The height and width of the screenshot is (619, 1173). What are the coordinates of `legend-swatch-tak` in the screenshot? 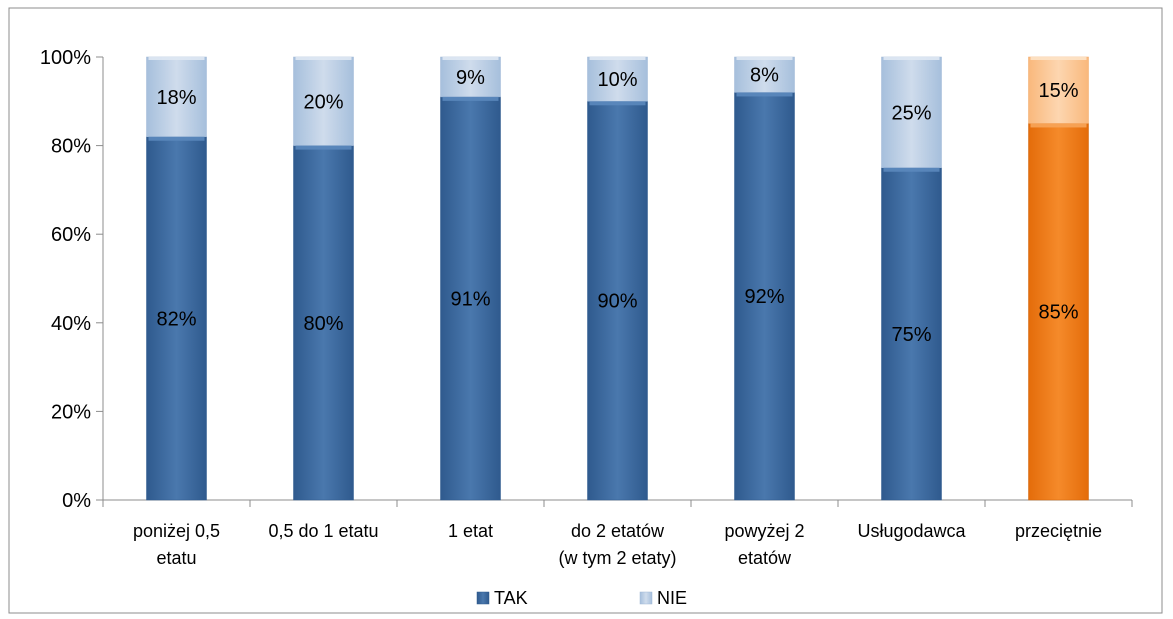 It's located at (483, 598).